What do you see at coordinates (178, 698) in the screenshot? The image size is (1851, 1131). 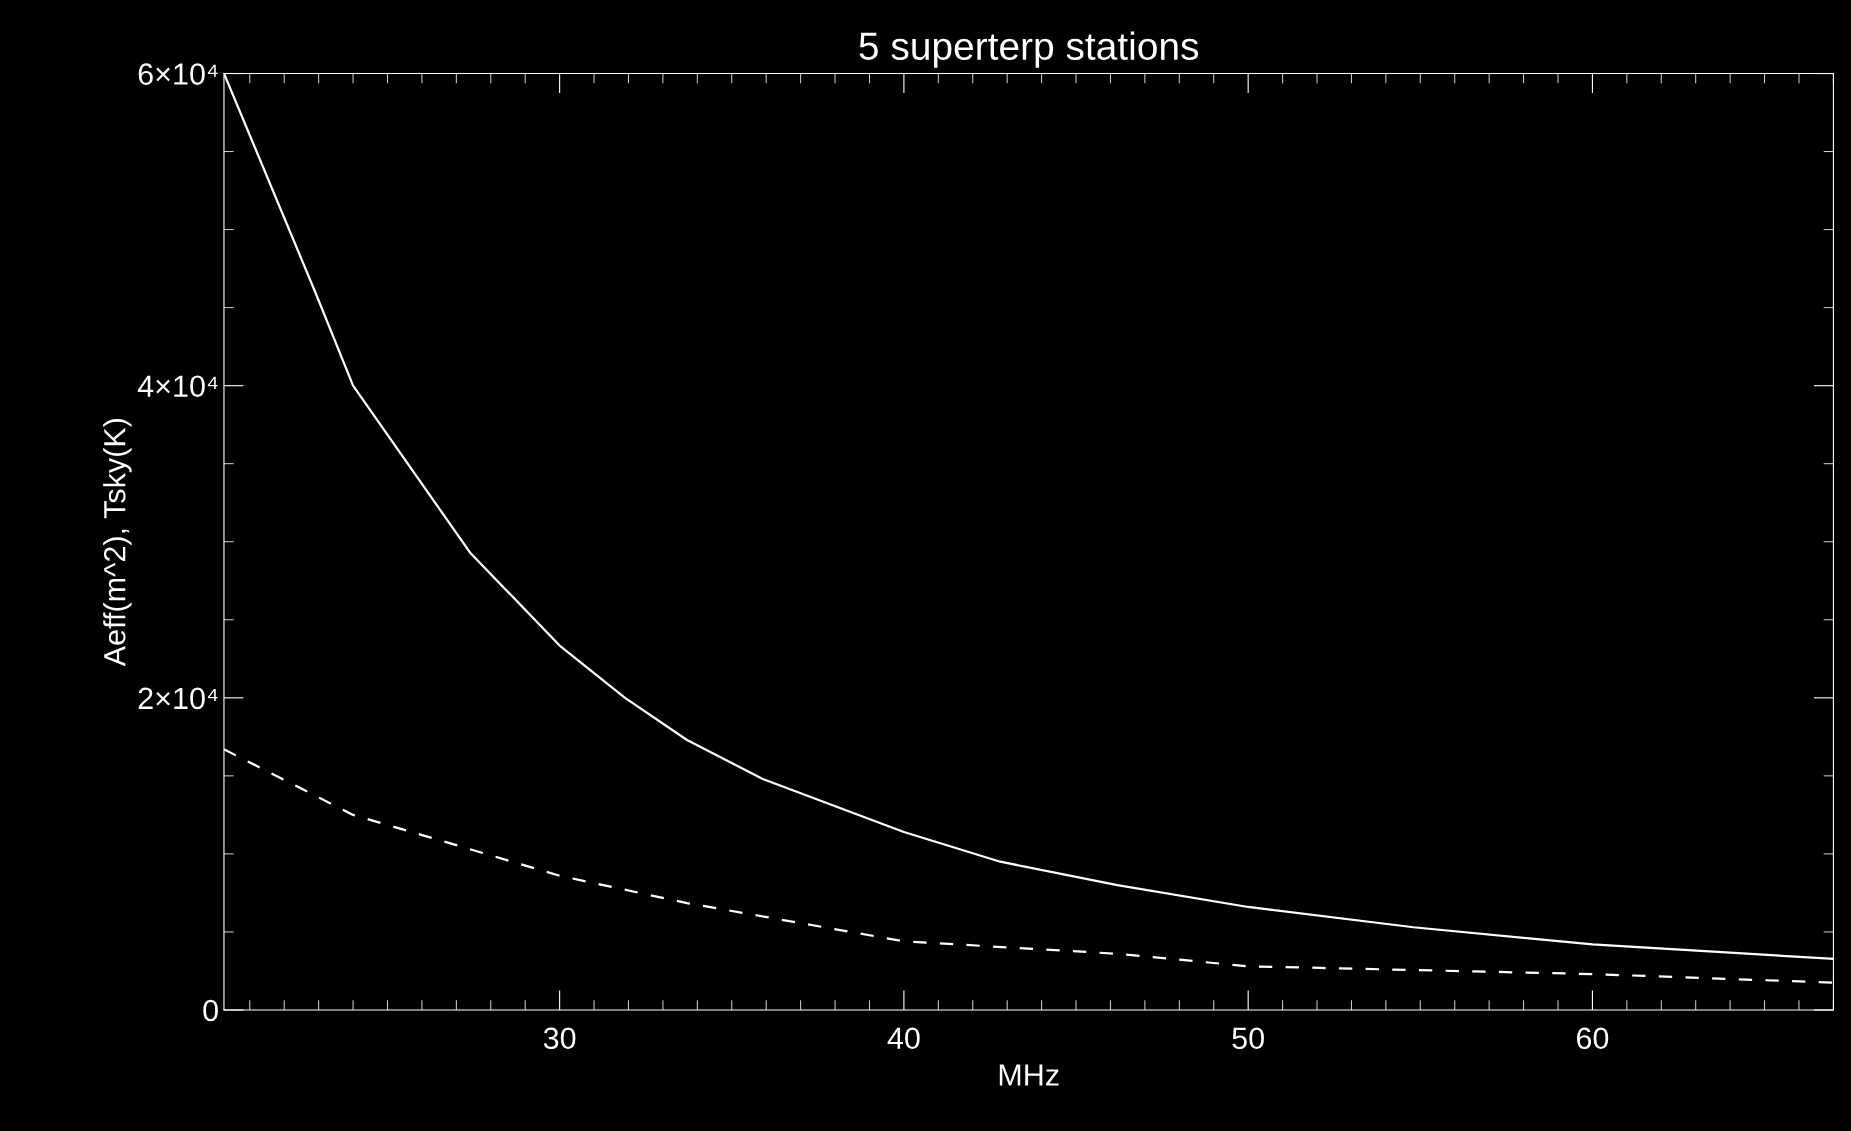 I see `y-tick-label: 2×10⁴` at bounding box center [178, 698].